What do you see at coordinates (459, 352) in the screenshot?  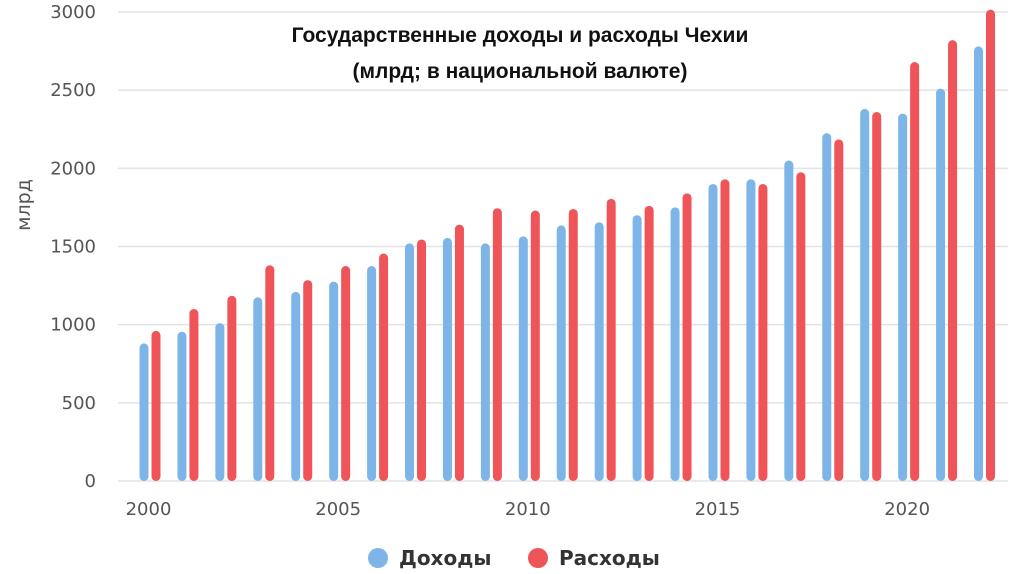 I see `bar-expenses-2008` at bounding box center [459, 352].